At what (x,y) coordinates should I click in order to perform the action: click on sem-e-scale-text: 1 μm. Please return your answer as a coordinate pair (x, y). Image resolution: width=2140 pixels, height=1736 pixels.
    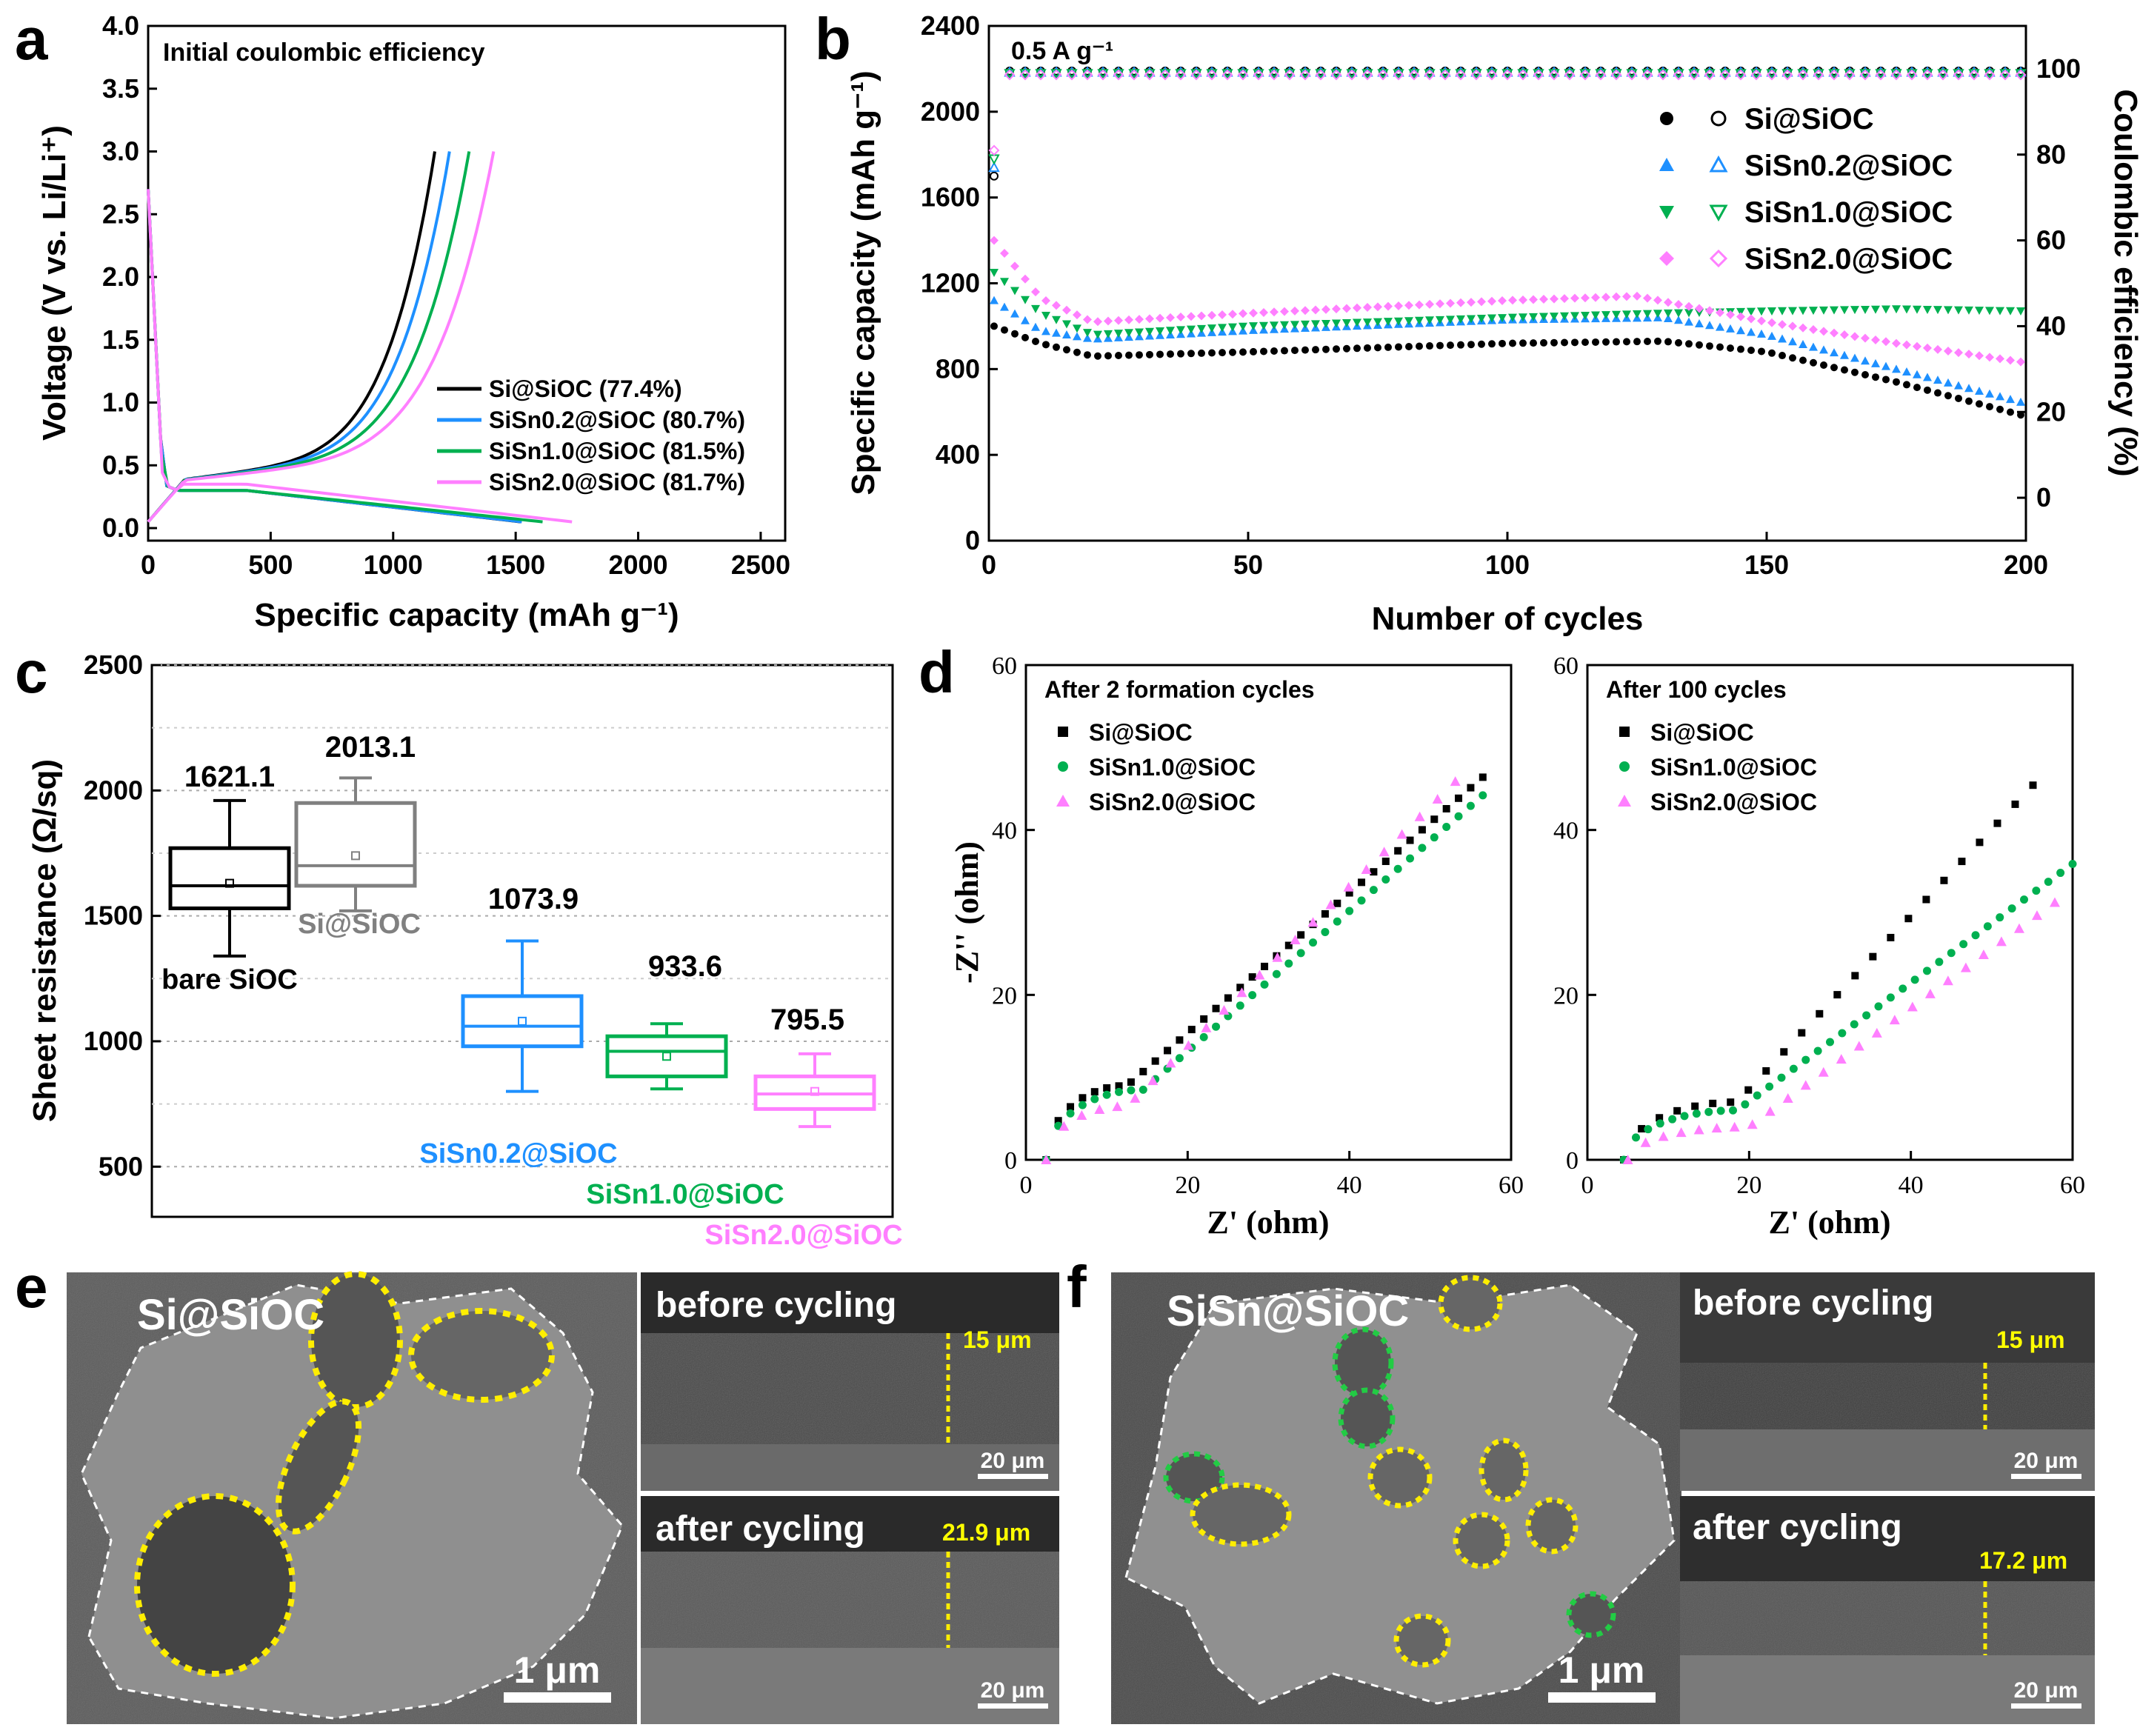
    Looking at the image, I should click on (557, 1670).